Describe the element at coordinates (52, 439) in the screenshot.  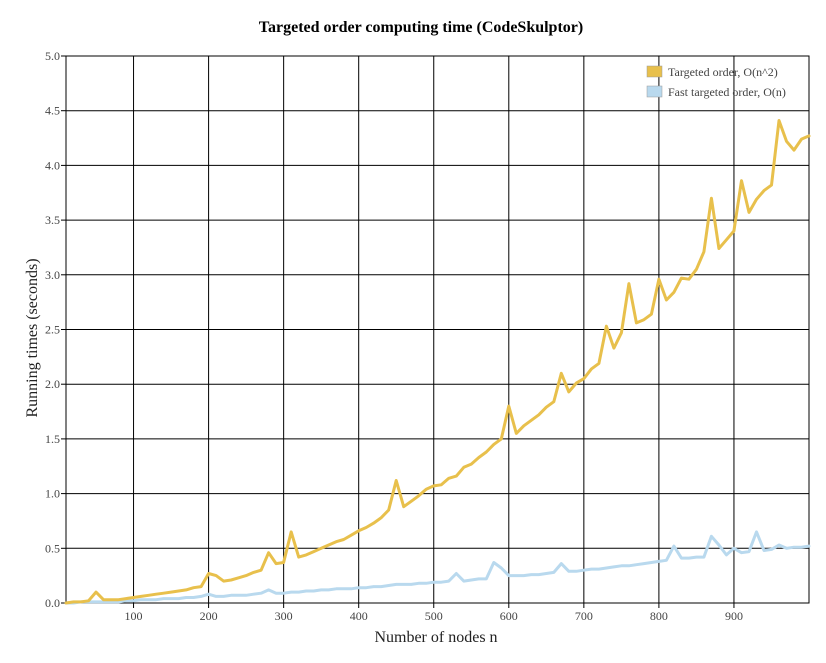
I see `y-tick-label: 1.5` at that location.